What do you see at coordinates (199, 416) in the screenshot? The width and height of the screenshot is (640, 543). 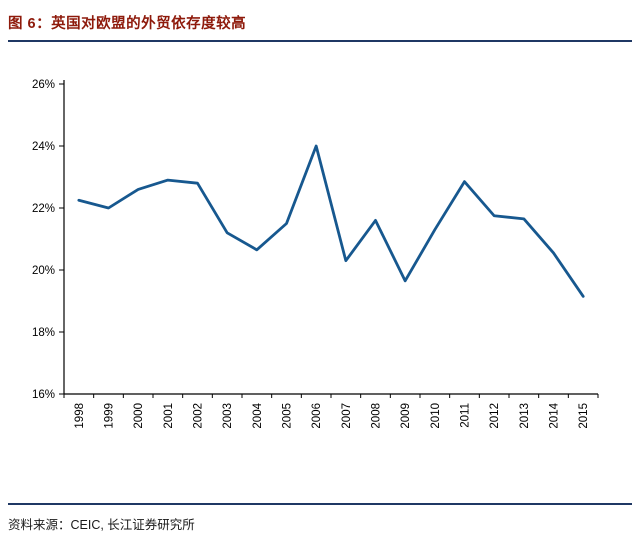 I see `x-tick-label: 2002` at bounding box center [199, 416].